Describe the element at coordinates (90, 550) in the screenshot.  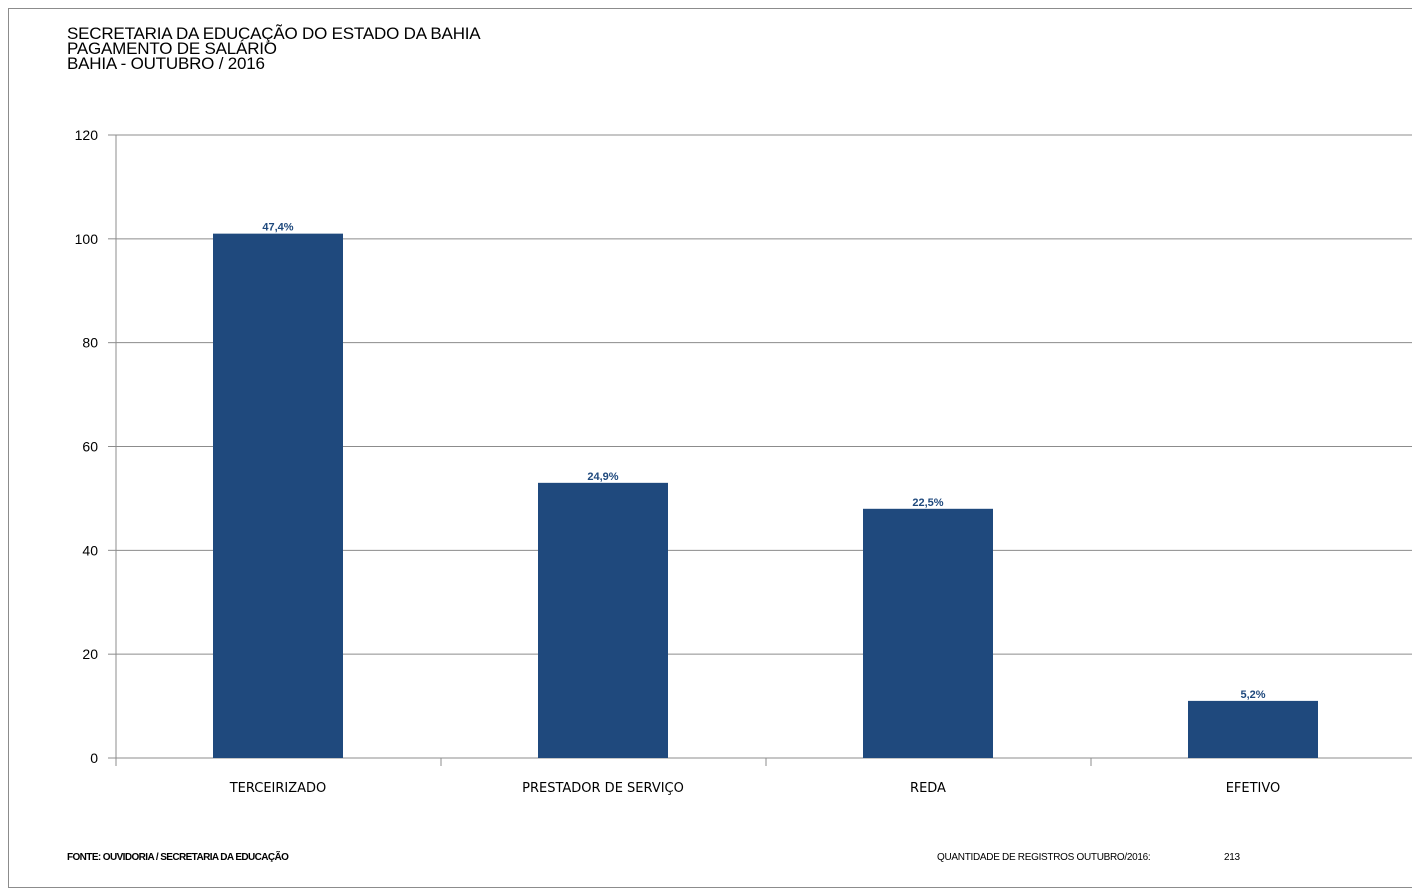
I see `y-tick-label: 40` at that location.